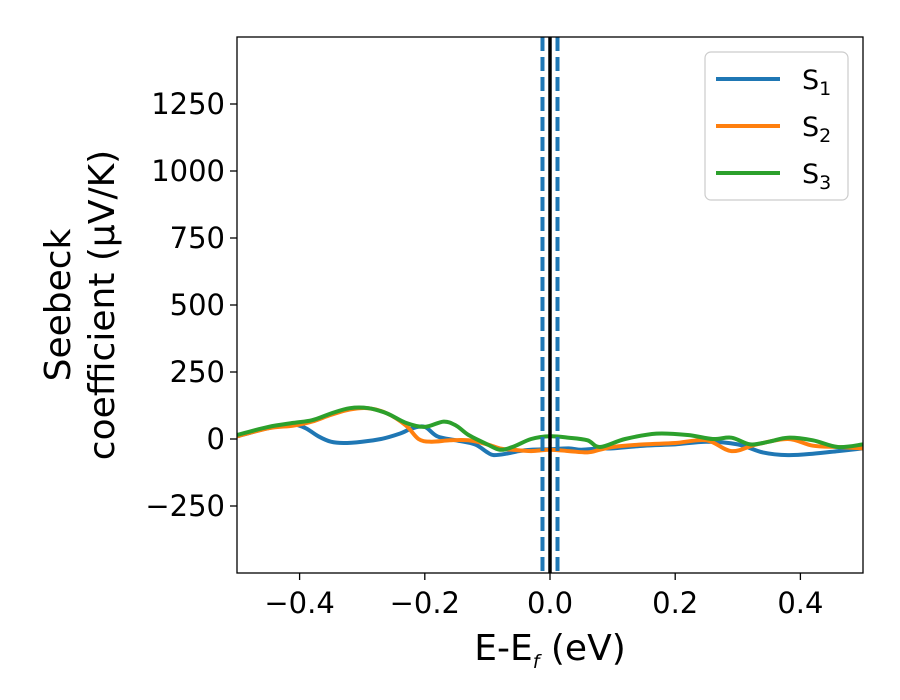 This screenshot has width=900, height=700. Describe the element at coordinates (102, 305) in the screenshot. I see `y-axis-title-line2: coefficient (μV/K)` at that location.